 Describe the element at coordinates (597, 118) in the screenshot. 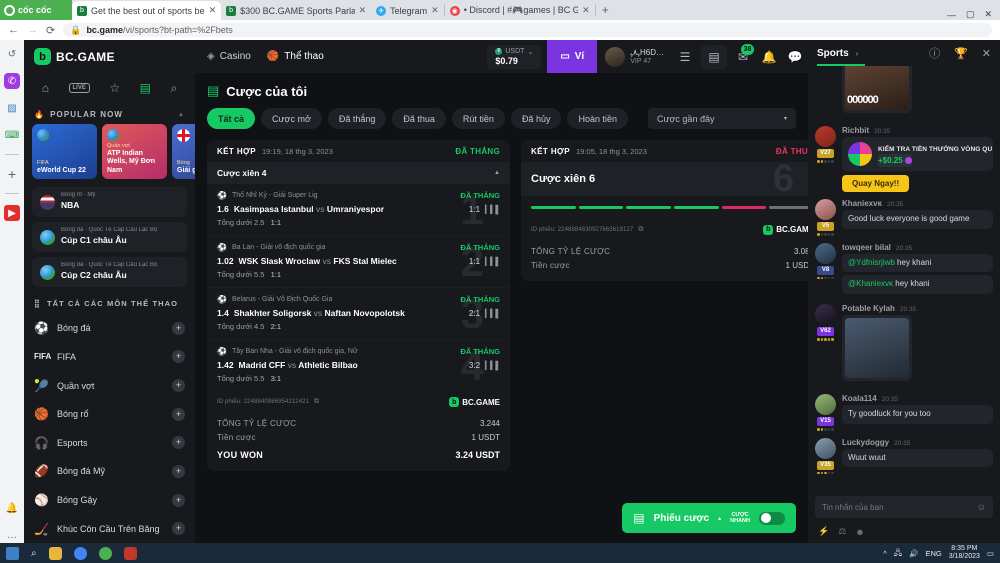

I see `tab-refunded: Hoàn tiền` at that location.